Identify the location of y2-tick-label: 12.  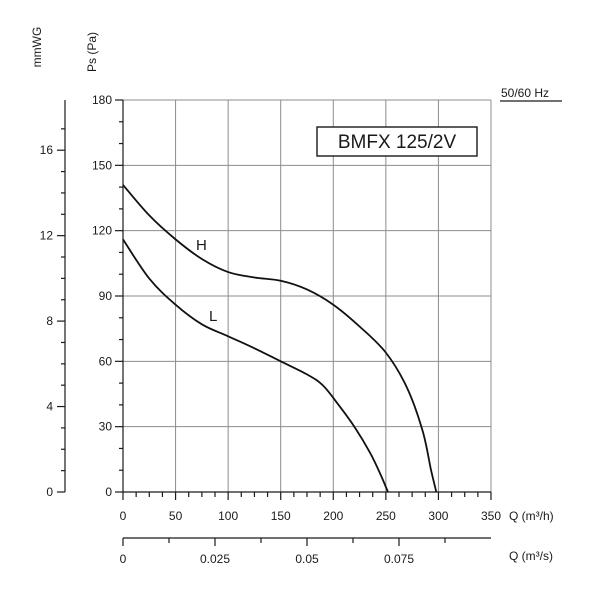
(47, 236).